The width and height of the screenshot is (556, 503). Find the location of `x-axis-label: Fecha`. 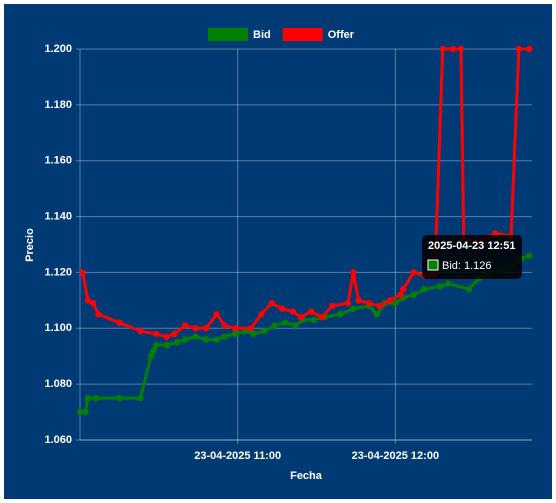

x-axis-label: Fecha is located at coordinates (306, 476).